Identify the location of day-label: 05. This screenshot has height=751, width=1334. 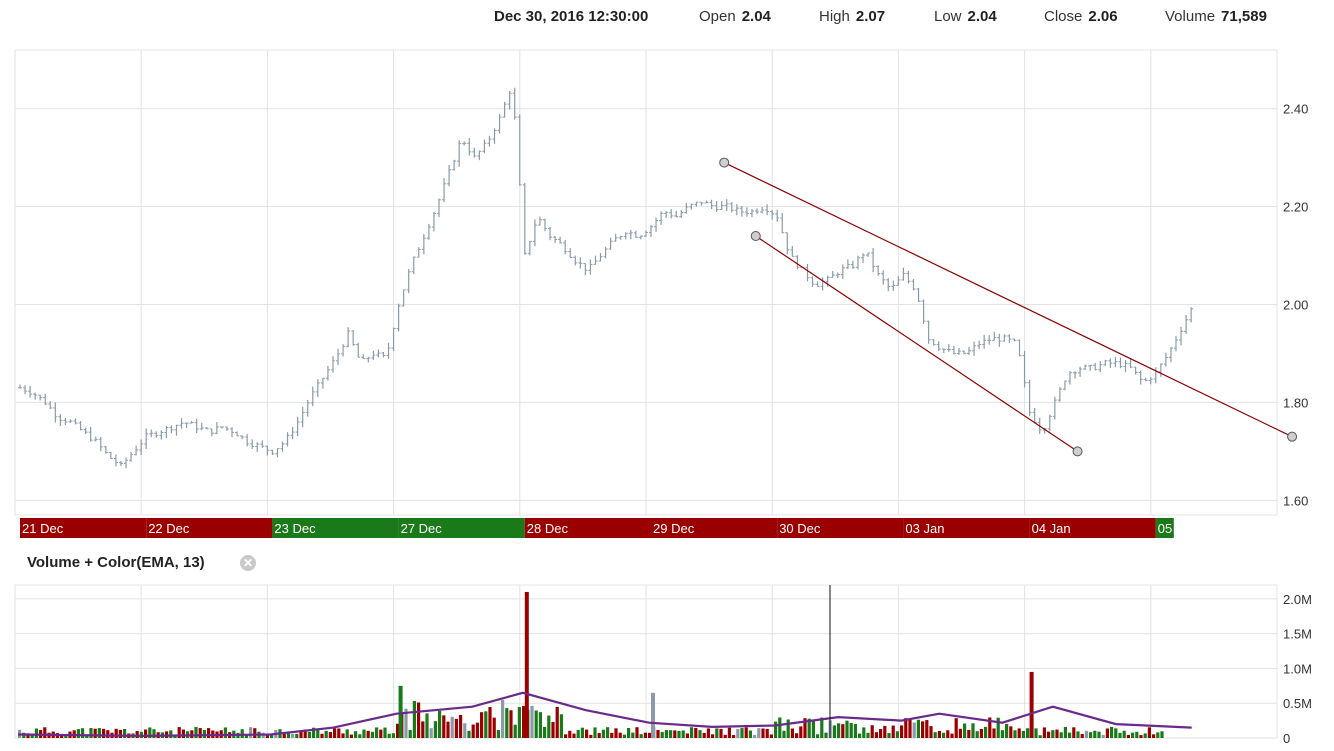
(1165, 528).